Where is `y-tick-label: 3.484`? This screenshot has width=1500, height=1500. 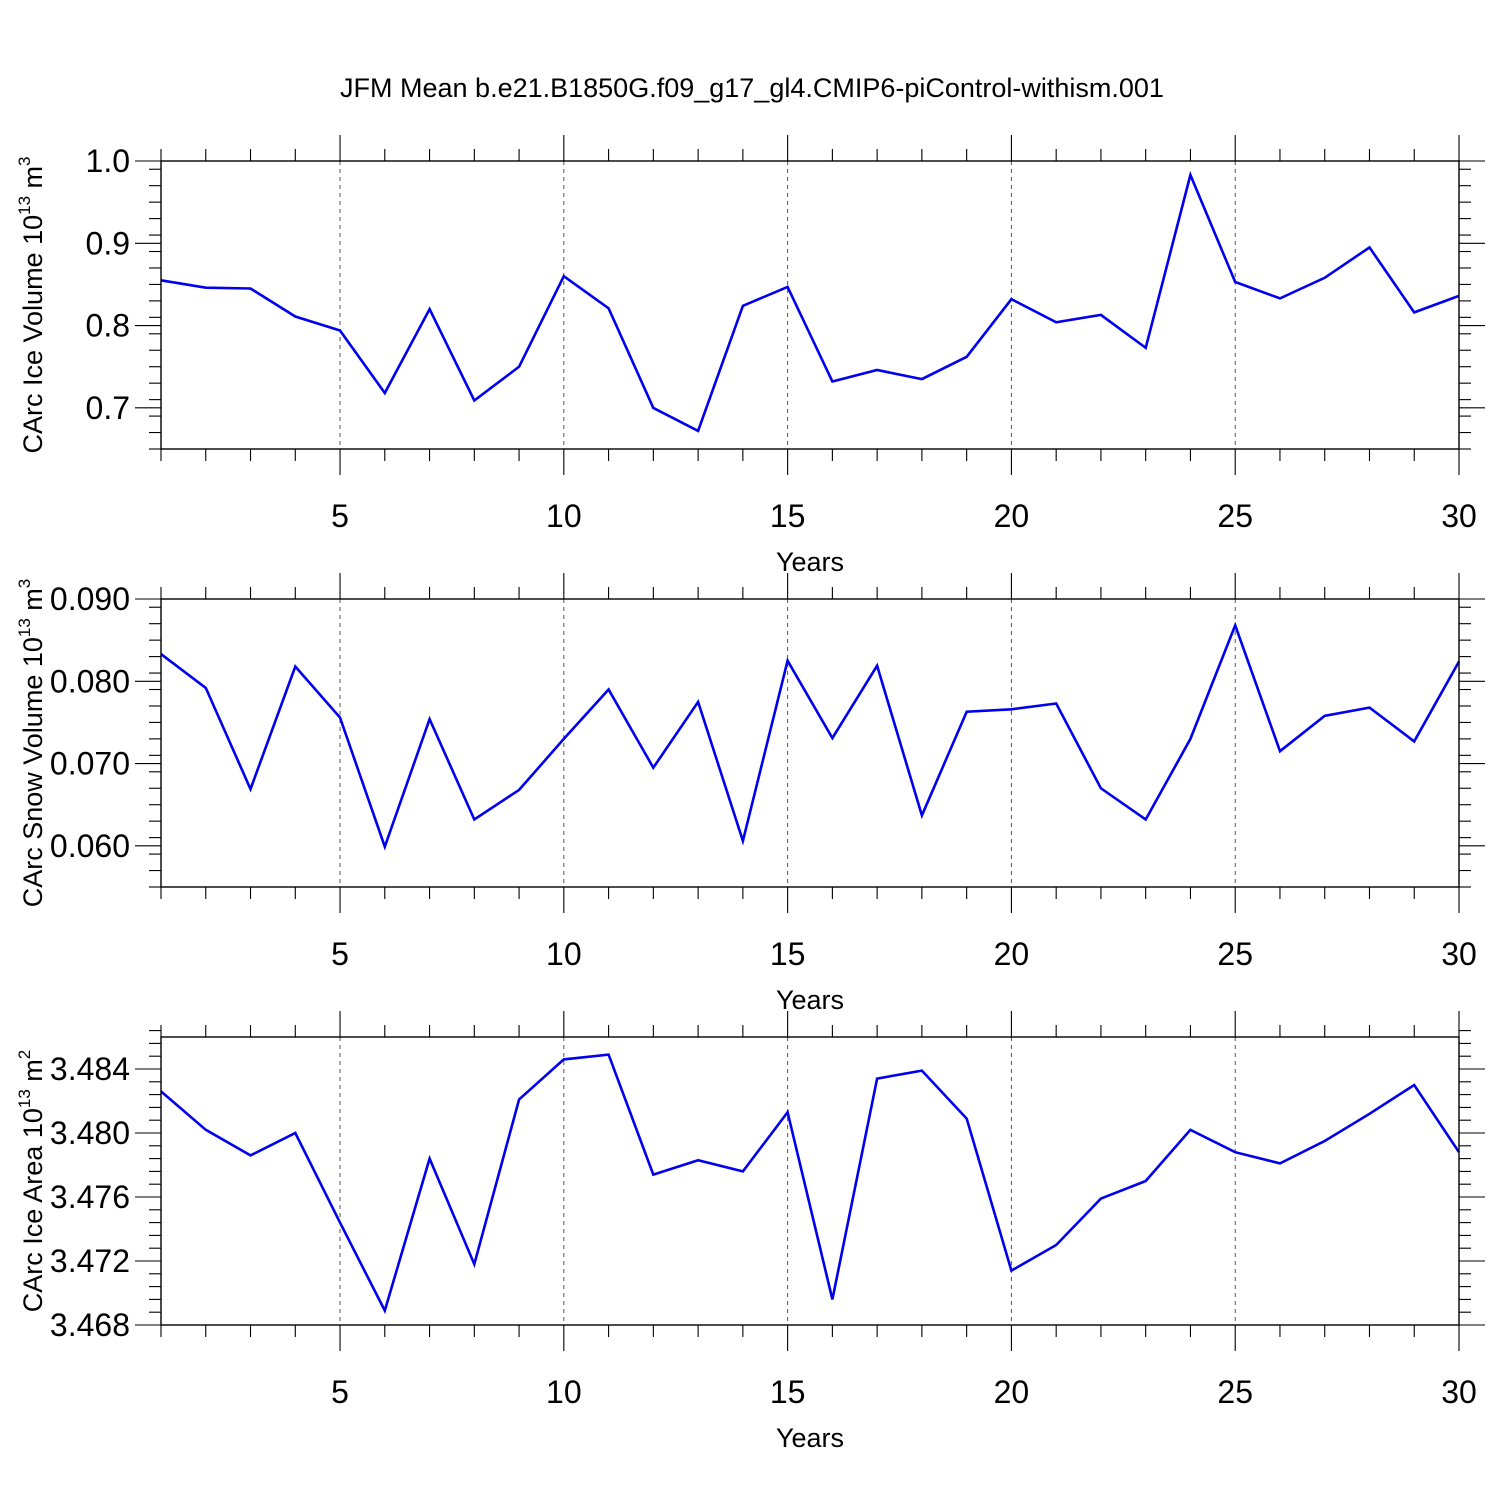
y-tick-label: 3.484 is located at coordinates (90, 1069).